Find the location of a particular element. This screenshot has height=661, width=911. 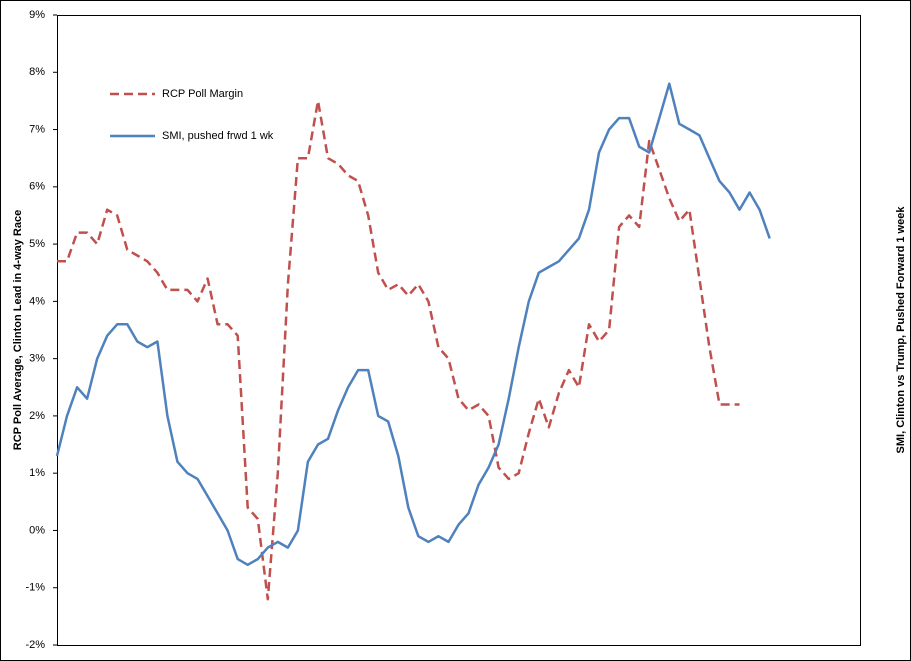

y-tick-label: 4% is located at coordinates (37, 301).